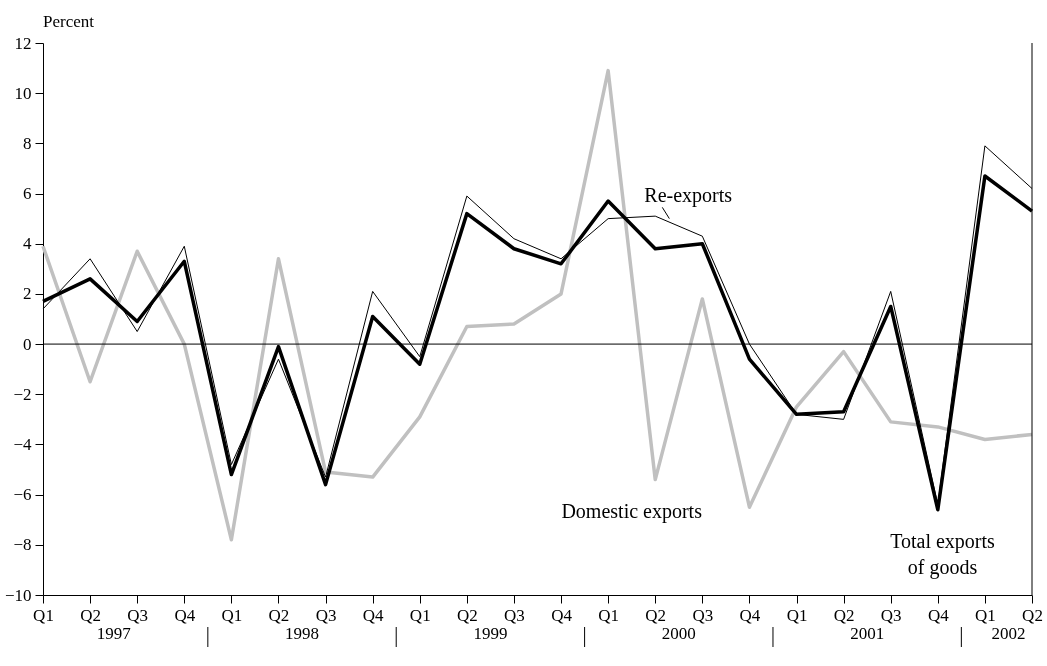 The image size is (1047, 666). Describe the element at coordinates (22, 394) in the screenshot. I see `y-tick-label: −2` at that location.